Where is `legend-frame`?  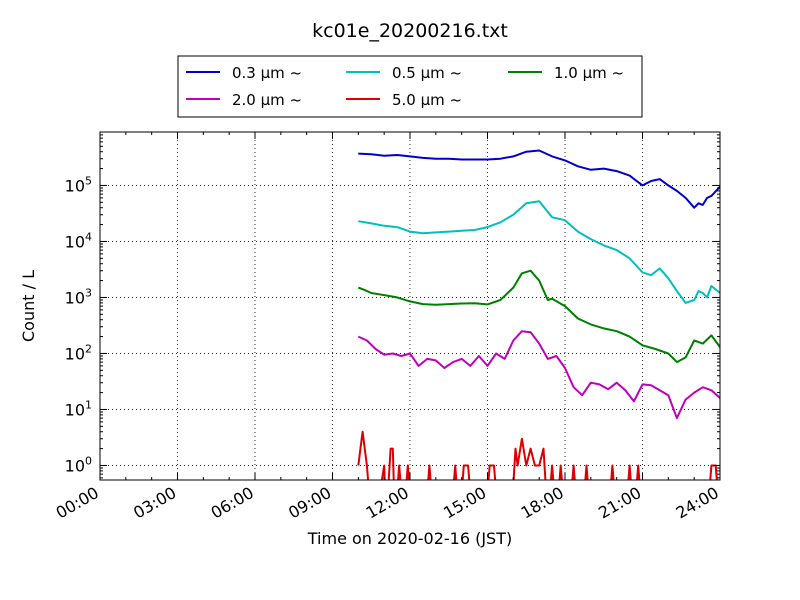 legend-frame is located at coordinates (410, 86).